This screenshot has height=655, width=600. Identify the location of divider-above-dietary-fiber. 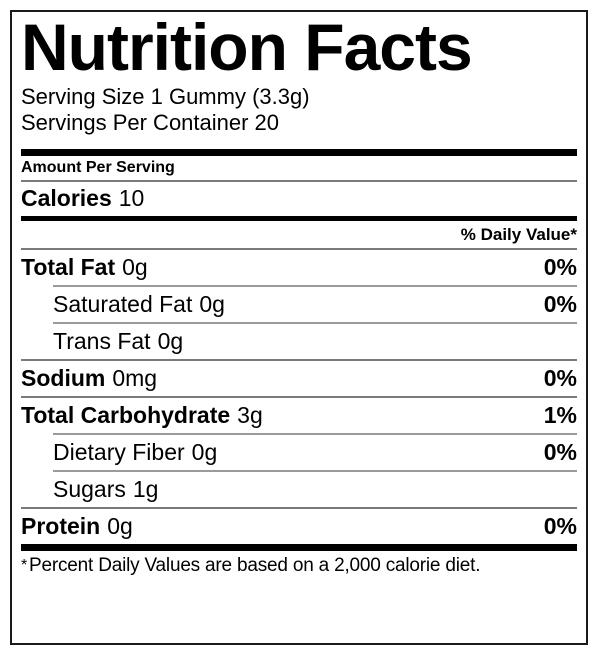
(315, 433).